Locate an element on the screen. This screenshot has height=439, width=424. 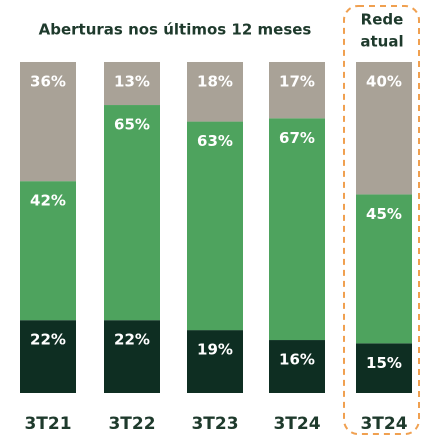
x-tick-label: 3T23 is located at coordinates (214, 424).